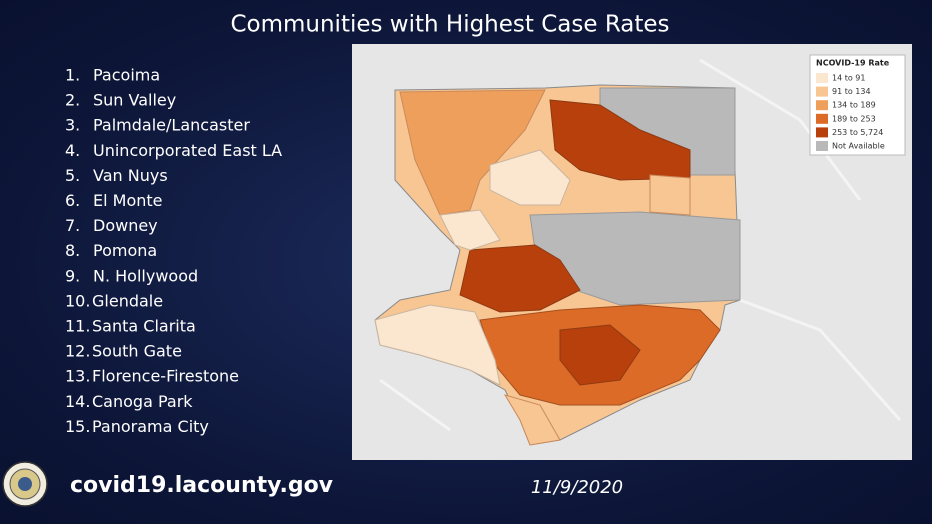 The height and width of the screenshot is (524, 932). Describe the element at coordinates (854, 118) in the screenshot. I see `legend-label: 189 to 253` at that location.